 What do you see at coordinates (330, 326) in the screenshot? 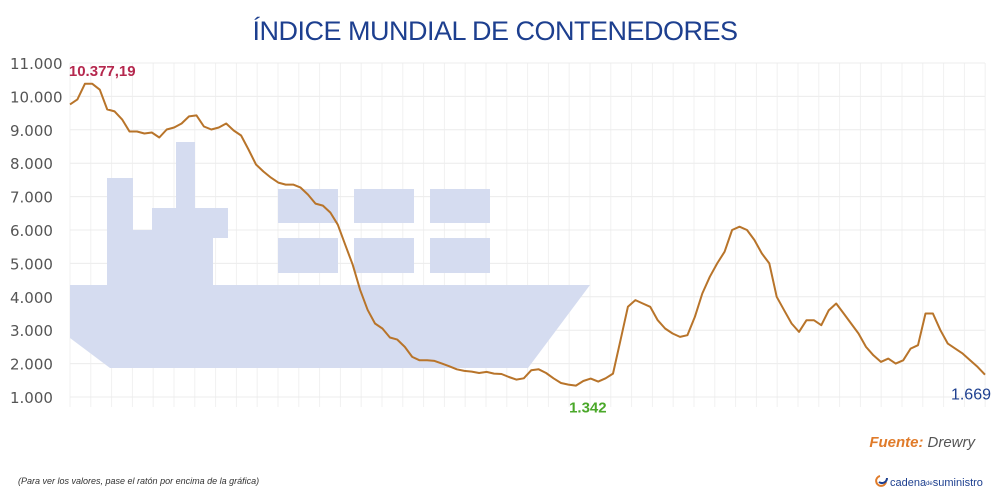
I see `ship-hull` at bounding box center [330, 326].